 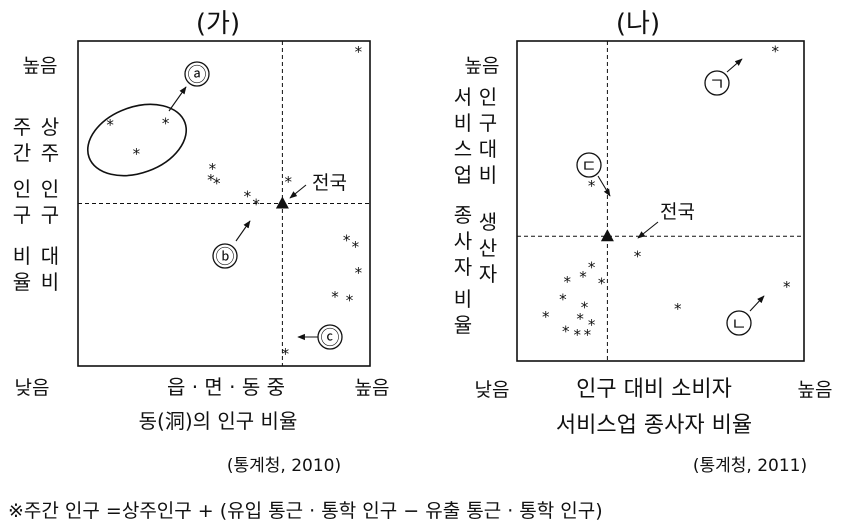 What do you see at coordinates (284, 466) in the screenshot?
I see `panel-ga-source: (통계청, 2010)` at bounding box center [284, 466].